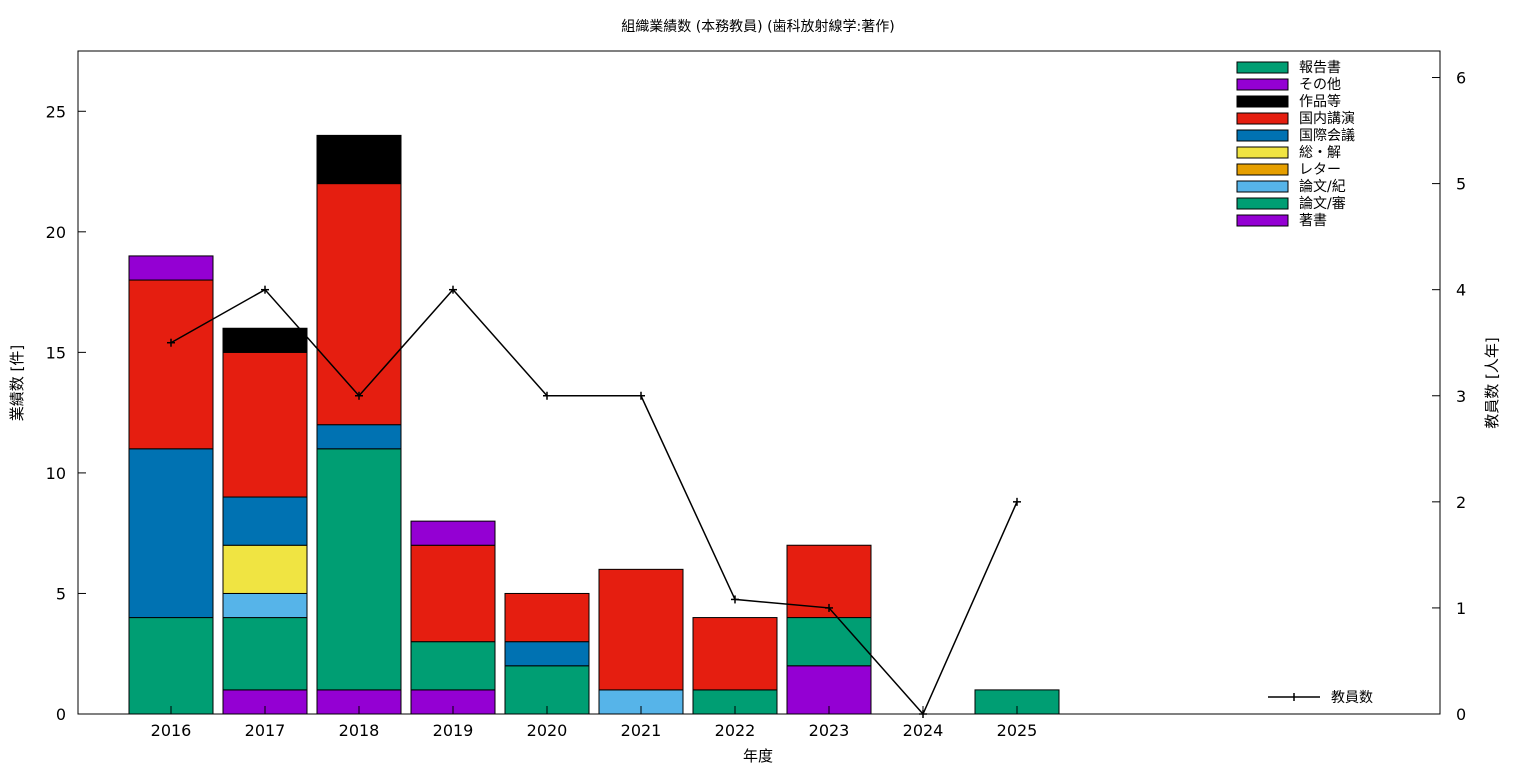 This screenshot has width=1536, height=768. What do you see at coordinates (359, 395) in the screenshot?
I see `teacher-count-point-2018` at bounding box center [359, 395].